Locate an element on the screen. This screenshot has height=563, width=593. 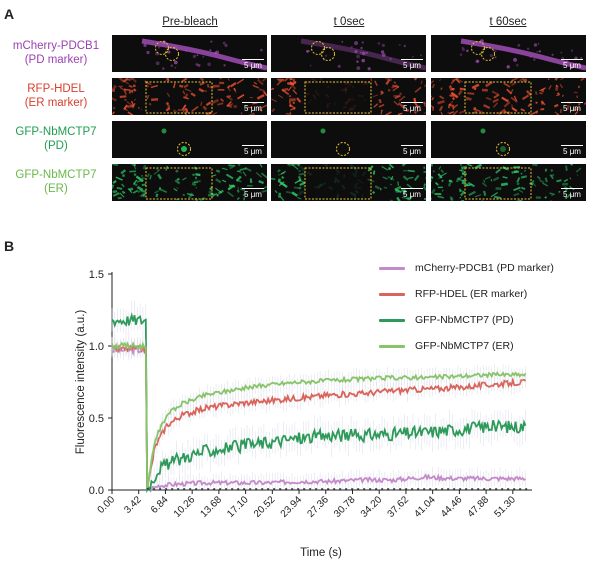
row-label-2: GFP-NbMCTP7 (PD) is located at coordinates (56, 139).